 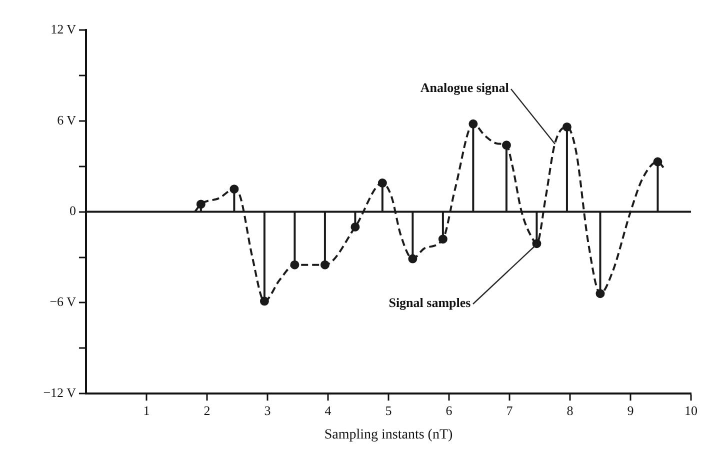 What do you see at coordinates (570, 410) in the screenshot?
I see `x-tick-label: 8` at bounding box center [570, 410].